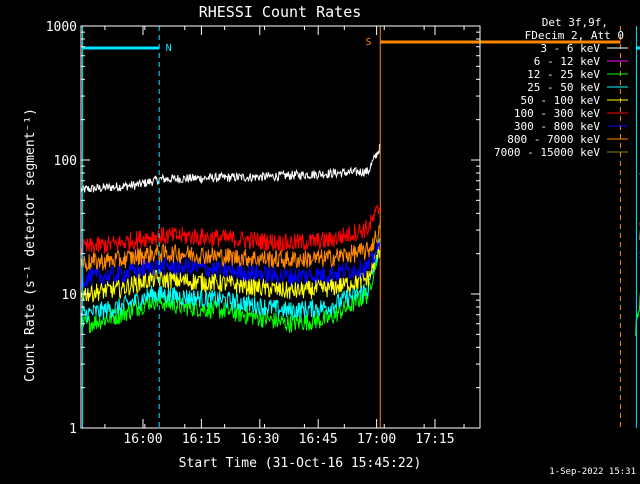  What do you see at coordinates (69, 295) in the screenshot?
I see `y-tick-label: 10` at bounding box center [69, 295].